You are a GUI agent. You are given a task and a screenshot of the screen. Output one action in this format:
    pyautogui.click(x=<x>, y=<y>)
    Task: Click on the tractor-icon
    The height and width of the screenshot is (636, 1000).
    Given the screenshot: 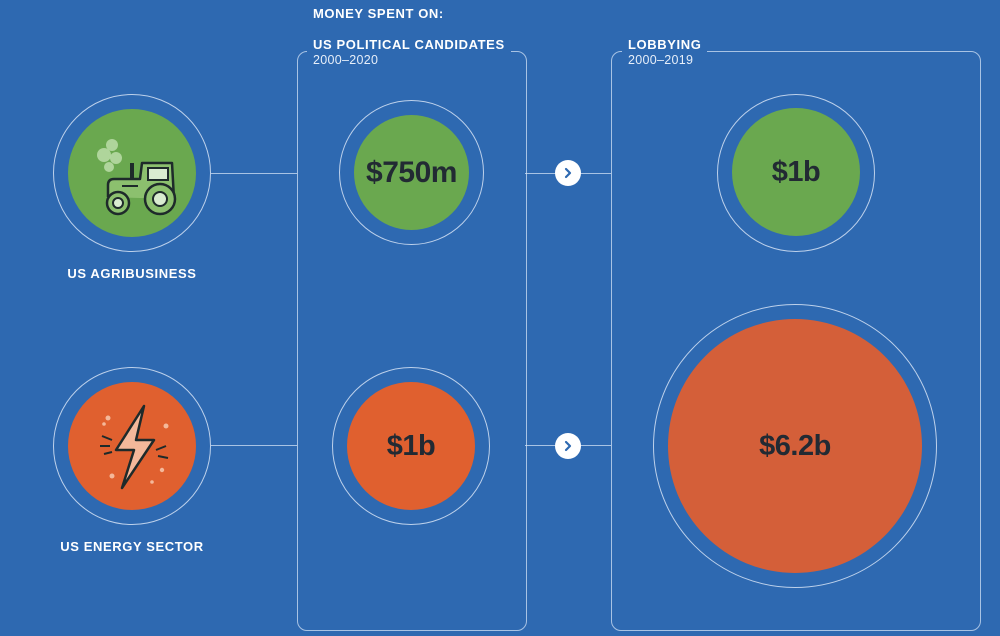 What is the action you would take?
    pyautogui.click(x=137, y=177)
    